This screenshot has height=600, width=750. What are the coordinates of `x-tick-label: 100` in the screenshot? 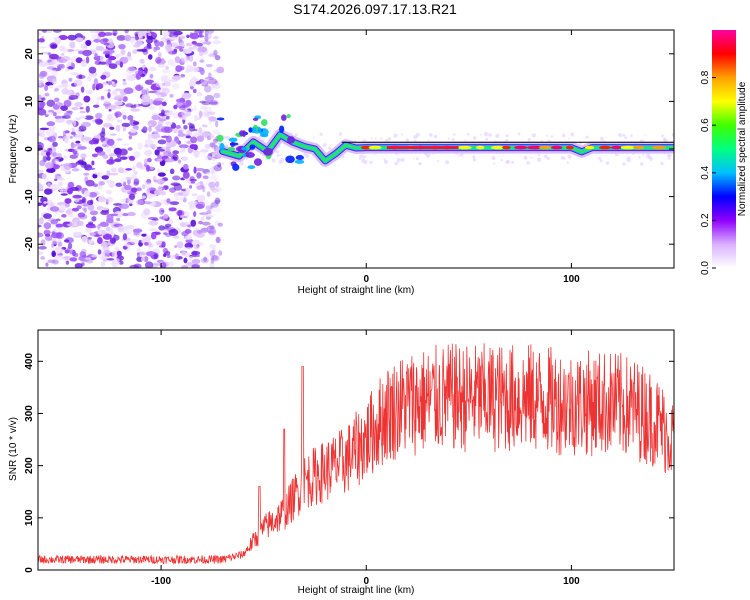 It's located at (571, 581).